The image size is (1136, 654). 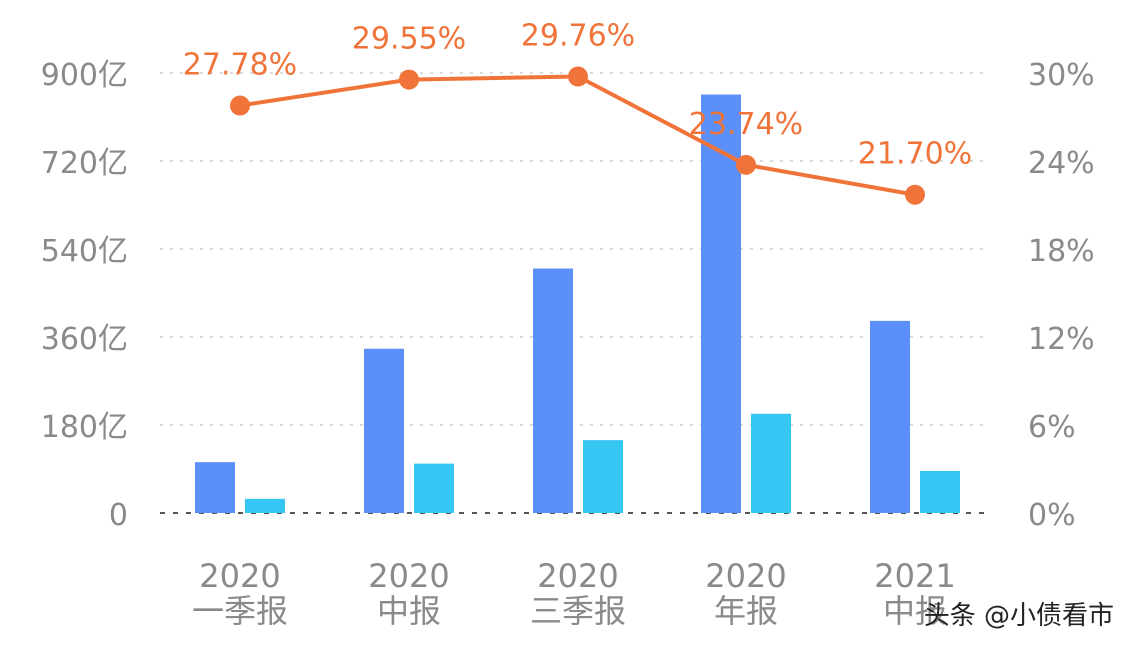 I want to click on y-right-tick-label: 12%, so click(x=1061, y=339).